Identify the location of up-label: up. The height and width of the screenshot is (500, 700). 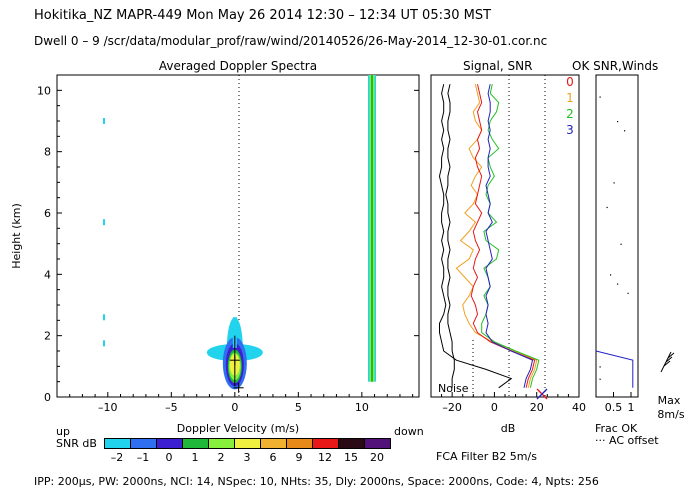
(63, 431).